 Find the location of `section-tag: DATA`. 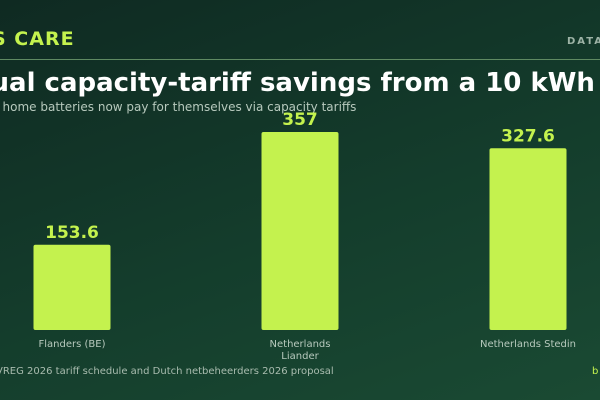

section-tag: DATA is located at coordinates (583, 41).